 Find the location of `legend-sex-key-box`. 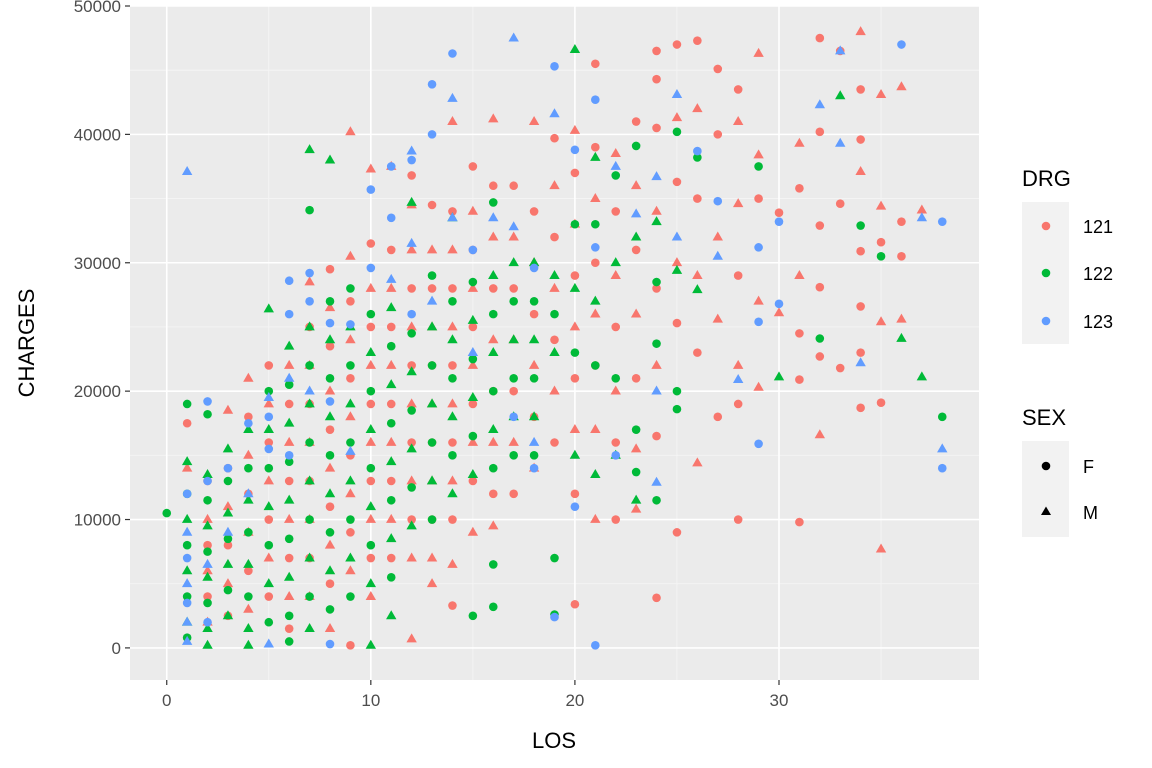

legend-sex-key-box is located at coordinates (1045, 489).